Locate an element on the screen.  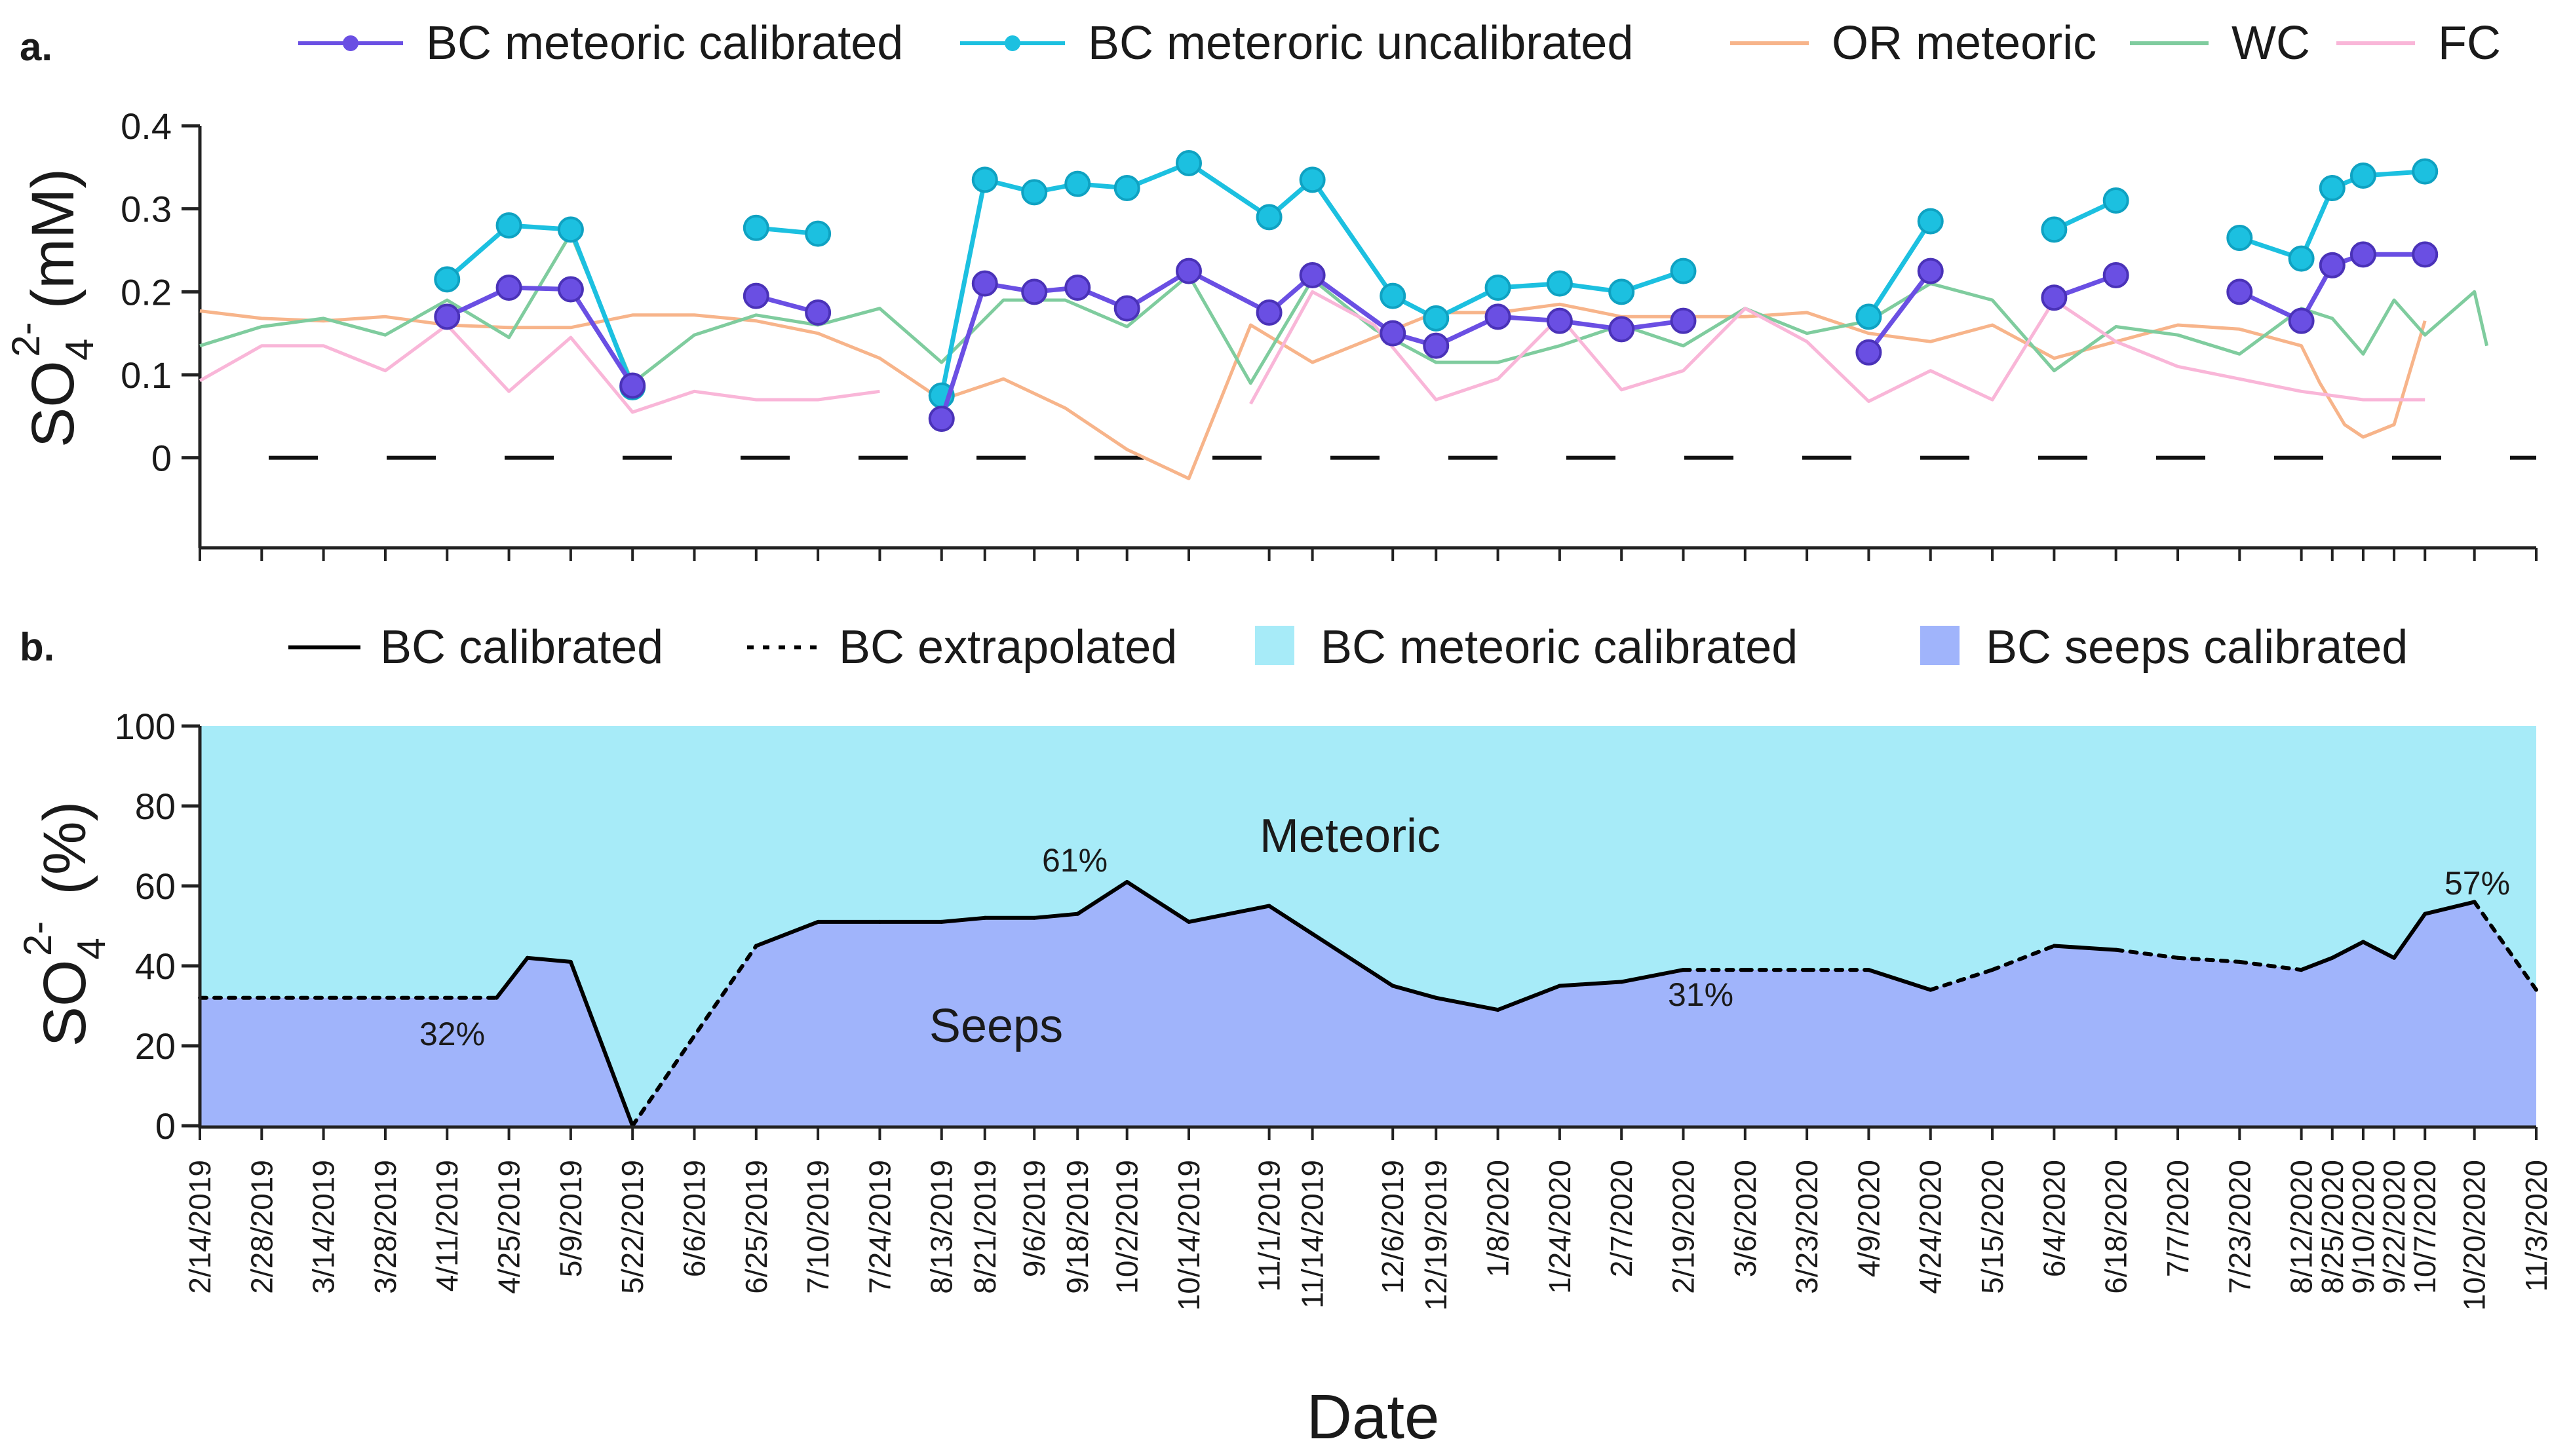
x-tick-label-date: 8/21/2019 is located at coordinates (985, 1227).